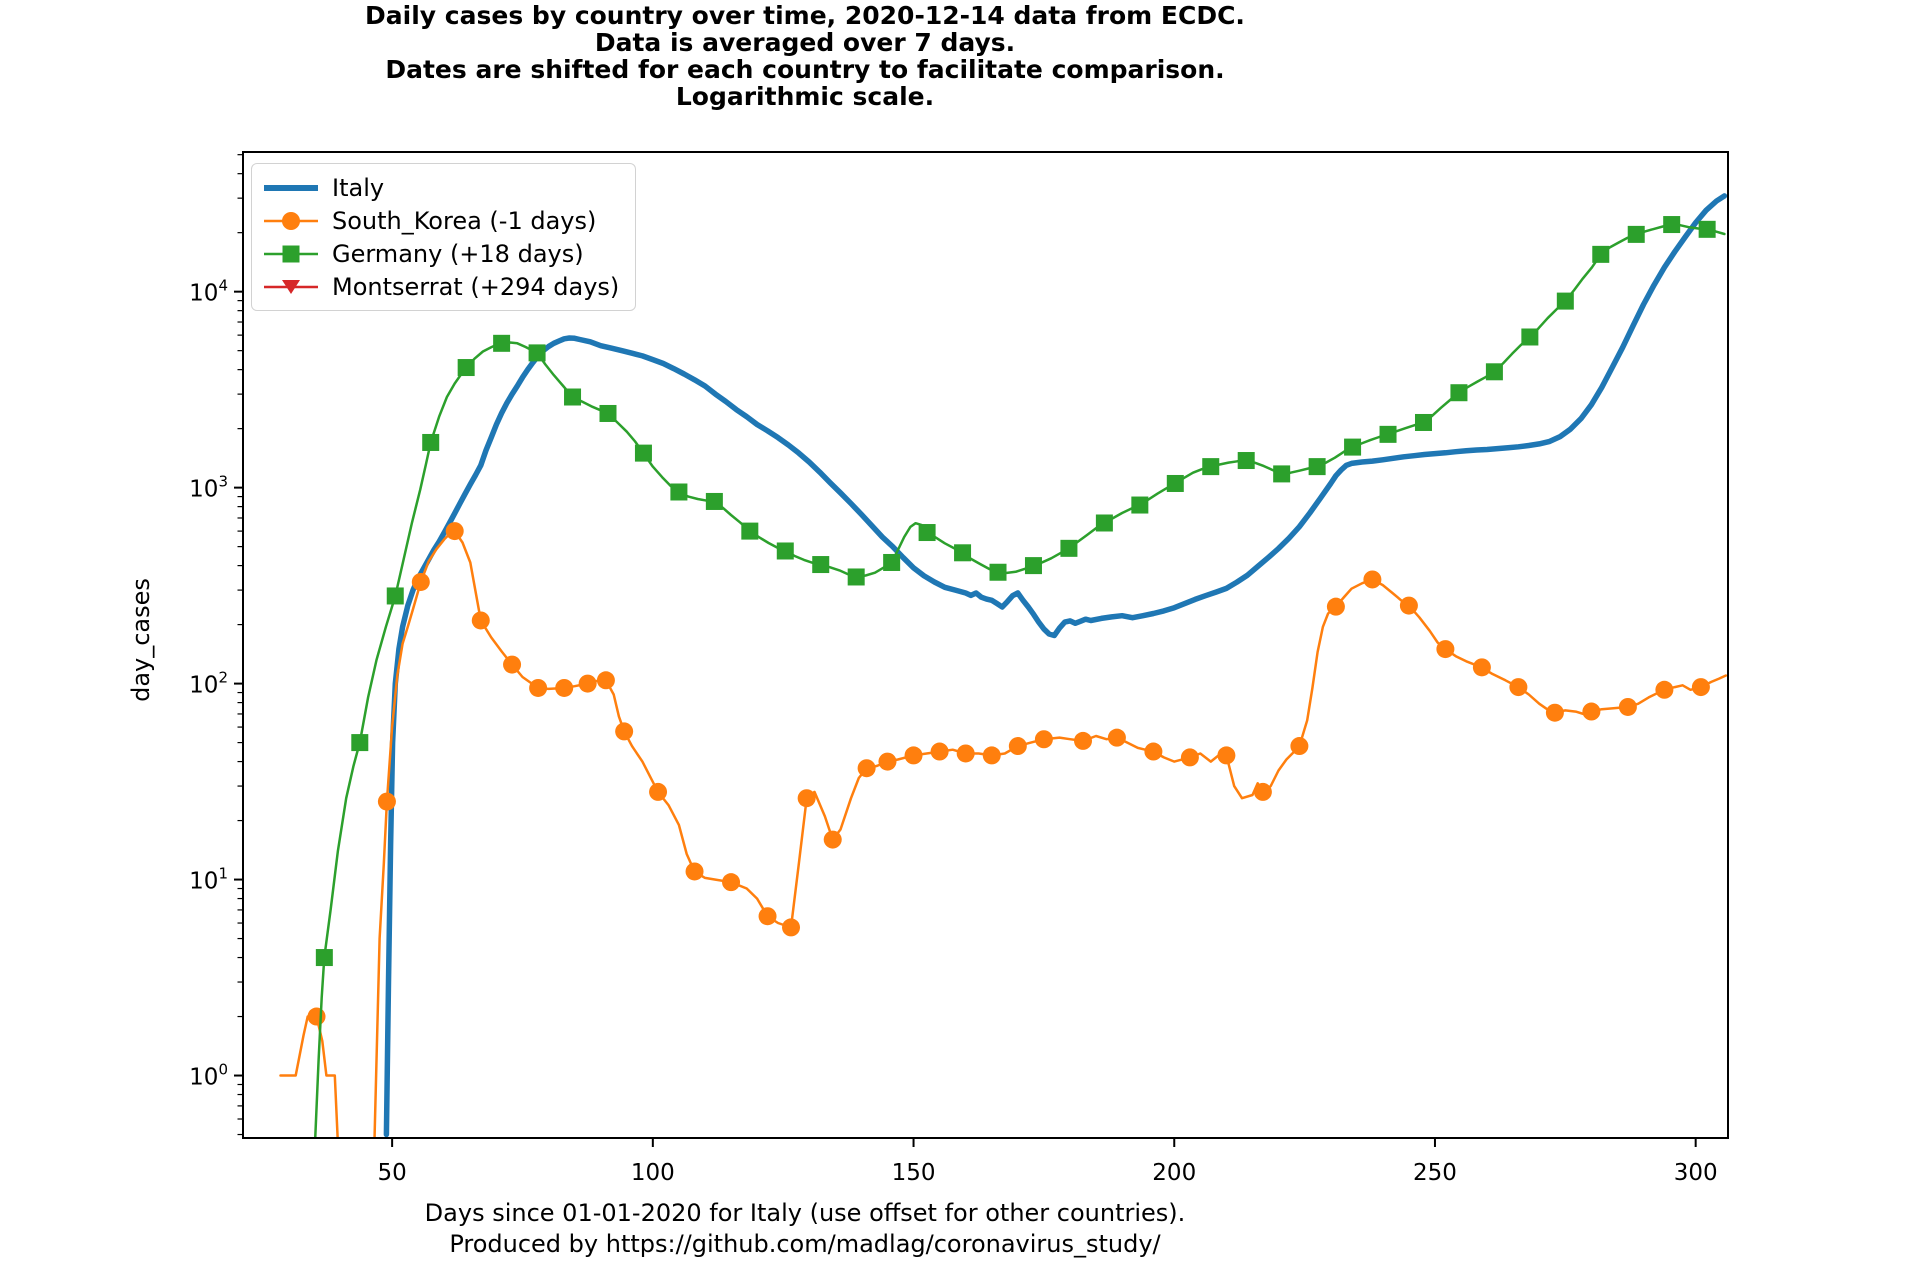  Describe the element at coordinates (208, 880) in the screenshot. I see `y-tick-label: 10¹` at that location.